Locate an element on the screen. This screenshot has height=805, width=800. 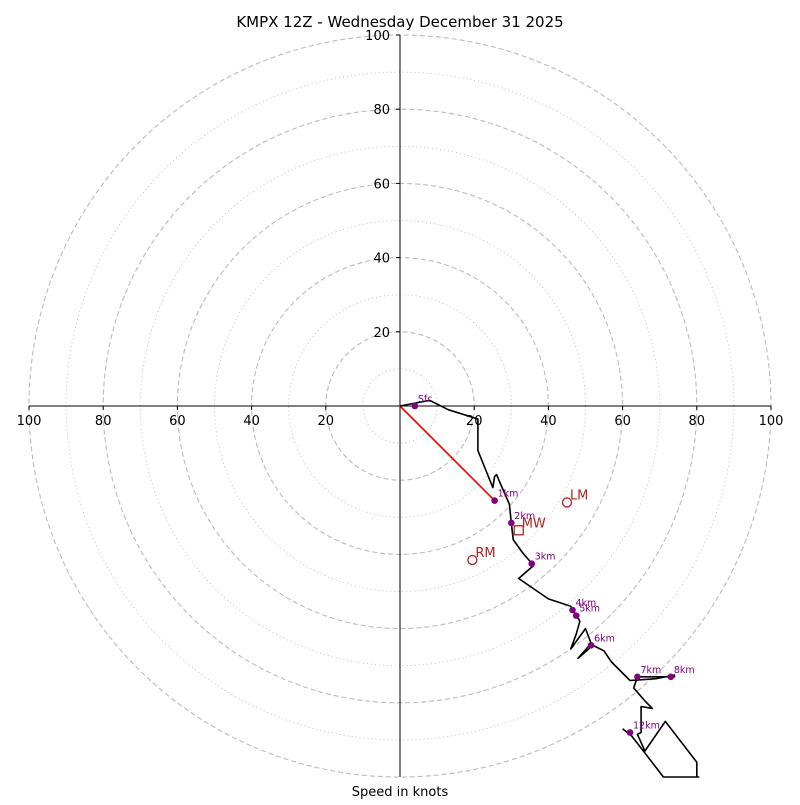
y-tick-label: 60 is located at coordinates (381, 184).